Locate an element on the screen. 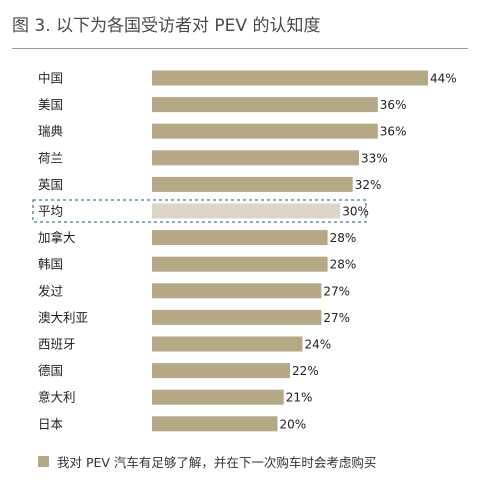 Image resolution: width=480 pixels, height=490 pixels. category-label: 荷兰 is located at coordinates (50, 157).